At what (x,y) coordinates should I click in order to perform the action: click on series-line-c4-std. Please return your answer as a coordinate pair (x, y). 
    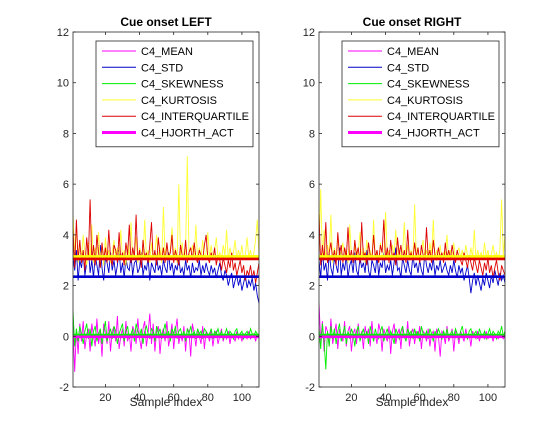
    Looking at the image, I should click on (412, 270).